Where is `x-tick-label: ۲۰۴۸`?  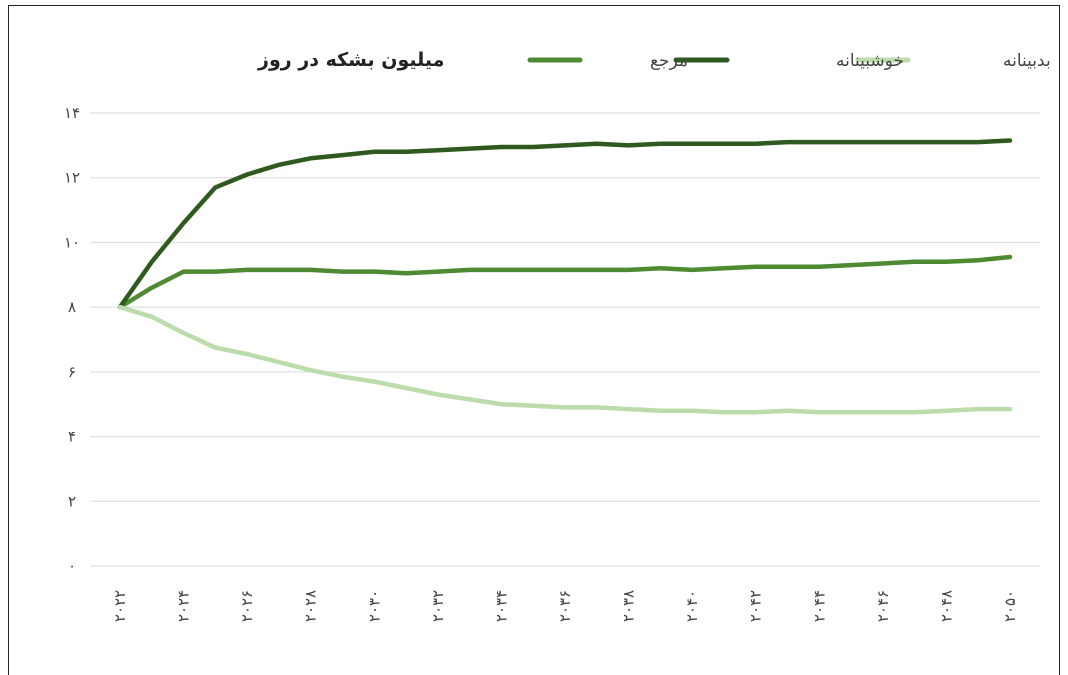
x-tick-label: ۲۰۴۸ is located at coordinates (946, 606).